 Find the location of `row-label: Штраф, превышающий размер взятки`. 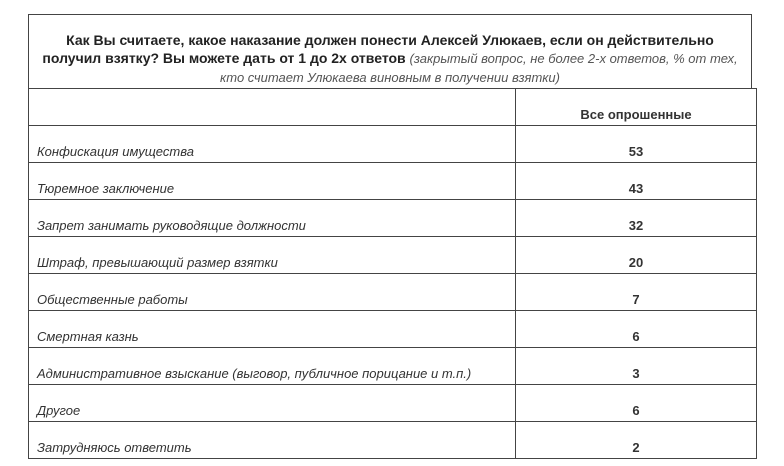

row-label: Штраф, превышающий размер взятки is located at coordinates (272, 255).